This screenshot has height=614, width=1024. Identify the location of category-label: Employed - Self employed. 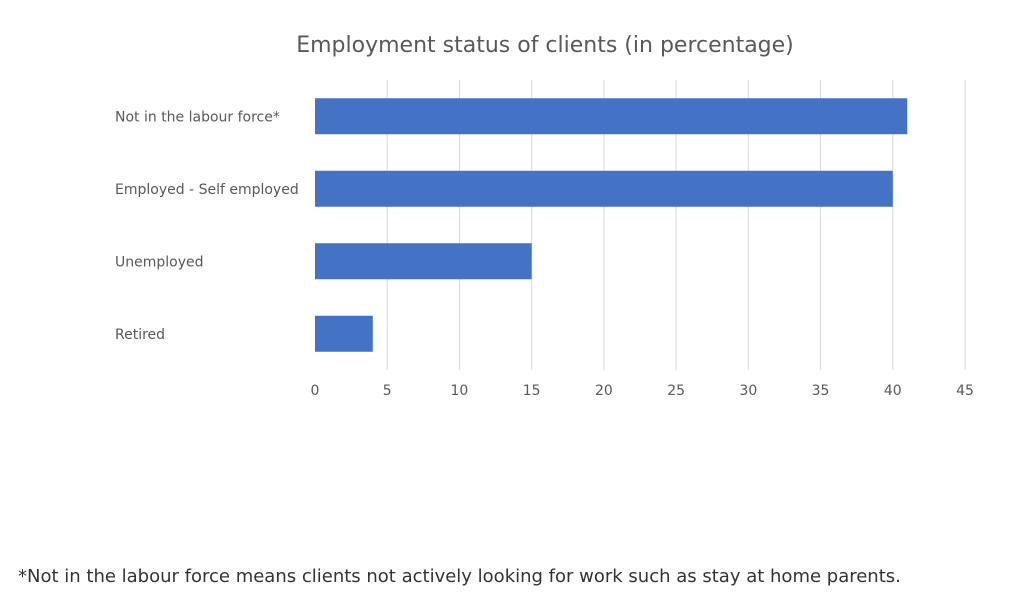
(207, 190).